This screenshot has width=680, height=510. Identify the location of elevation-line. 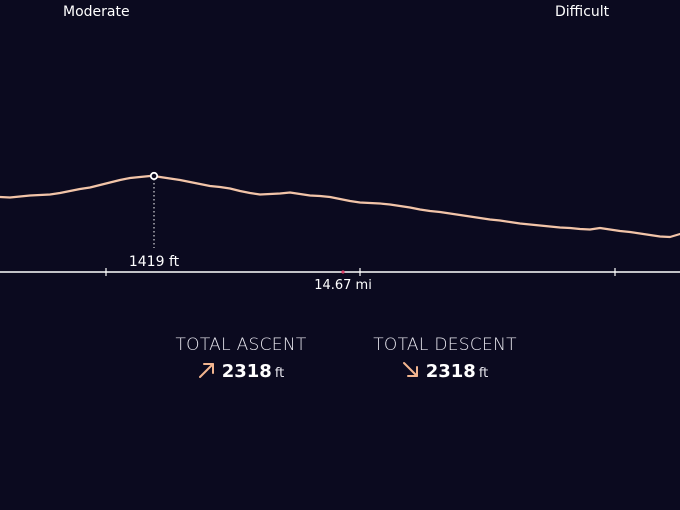
(340, 206).